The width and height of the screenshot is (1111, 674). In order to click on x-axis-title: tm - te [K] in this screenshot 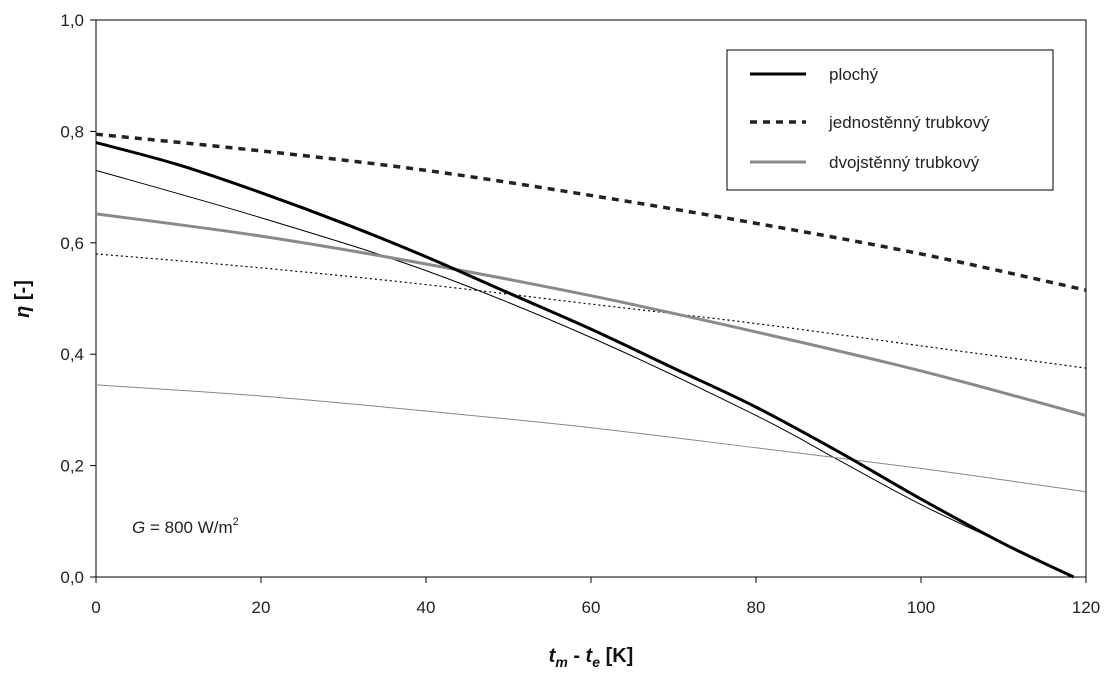, I will do `click(591, 657)`.